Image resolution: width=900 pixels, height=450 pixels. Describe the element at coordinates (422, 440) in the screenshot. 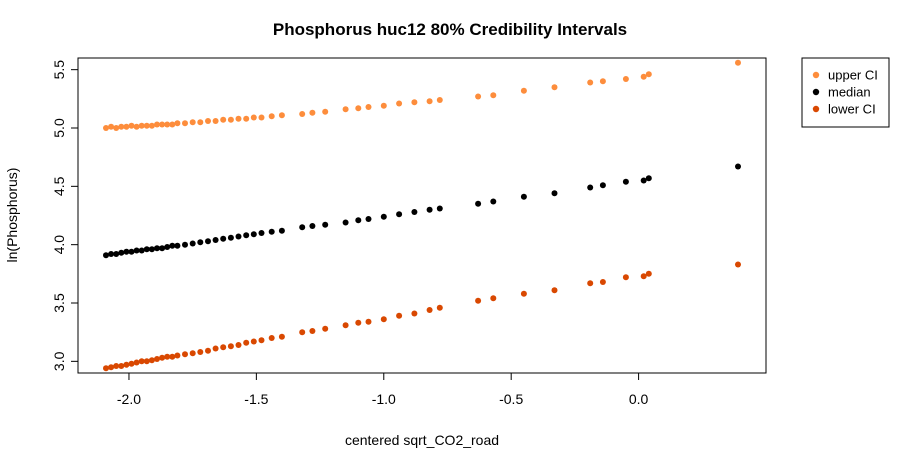

I see `x-axis-title: centered sqrt_CO2_road` at that location.